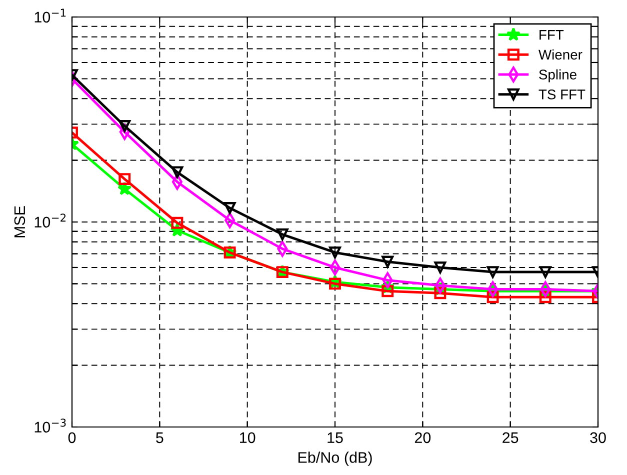  I want to click on y-axis-title: MSE, so click(20, 222).